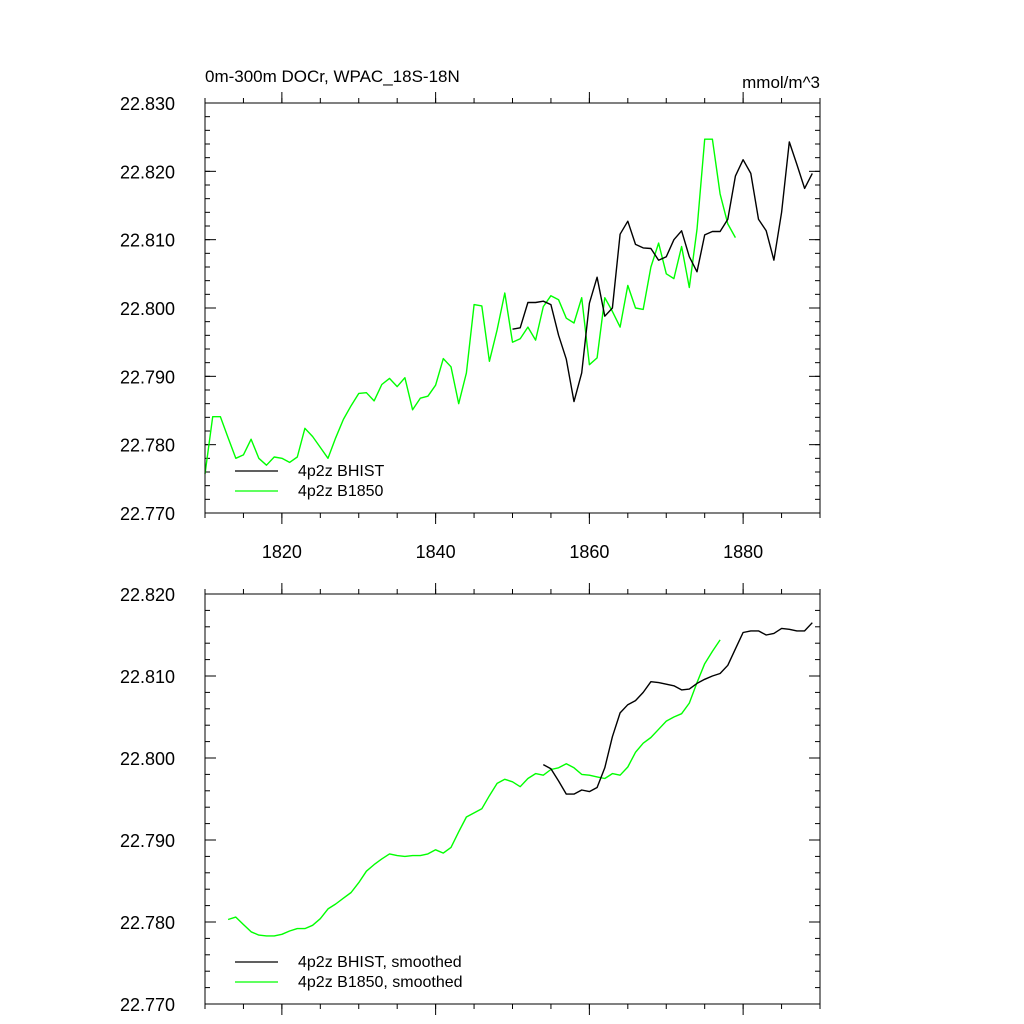 The height and width of the screenshot is (1024, 1024). I want to click on x-tick-label: 1820, so click(282, 552).